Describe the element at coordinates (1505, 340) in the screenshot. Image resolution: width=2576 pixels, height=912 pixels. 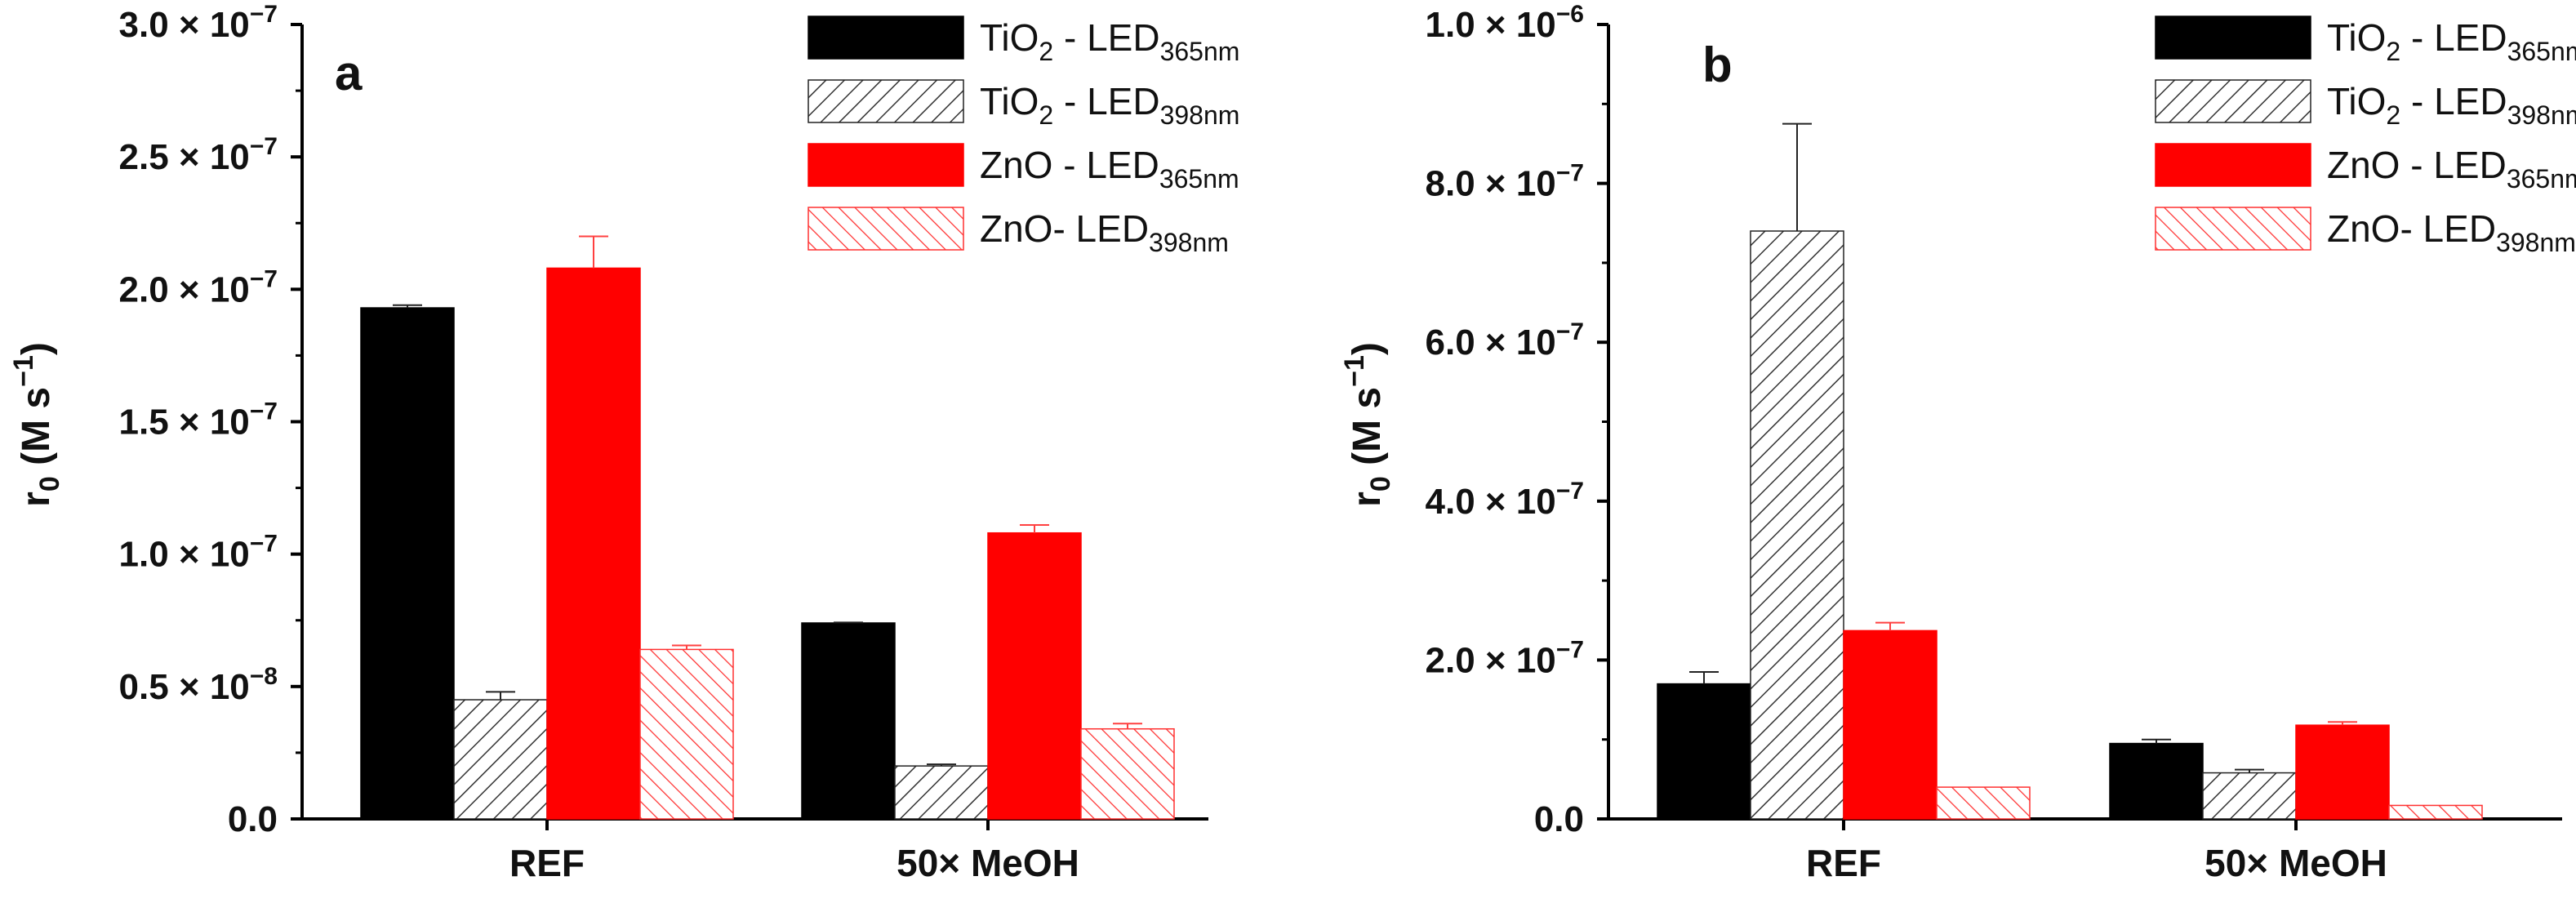
I see `y-tick-label: 6.0 × 10⁻⁷` at that location.